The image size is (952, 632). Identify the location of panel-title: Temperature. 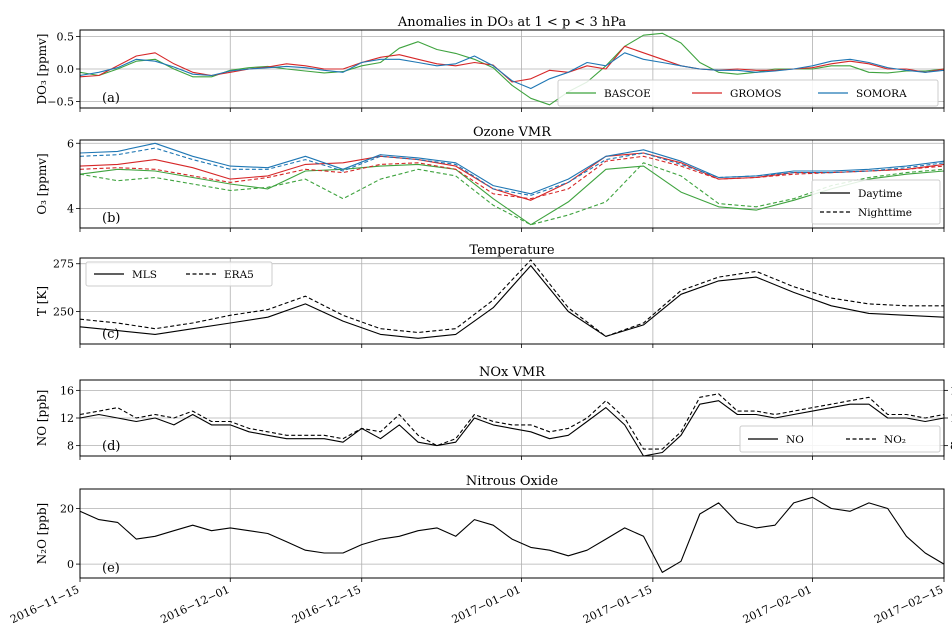
(511, 250).